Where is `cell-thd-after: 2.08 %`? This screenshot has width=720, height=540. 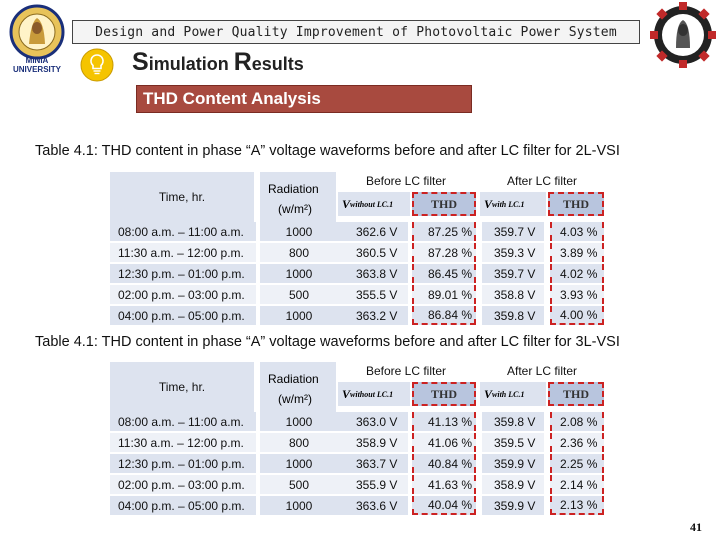
cell-thd-after: 2.08 % is located at coordinates (577, 421).